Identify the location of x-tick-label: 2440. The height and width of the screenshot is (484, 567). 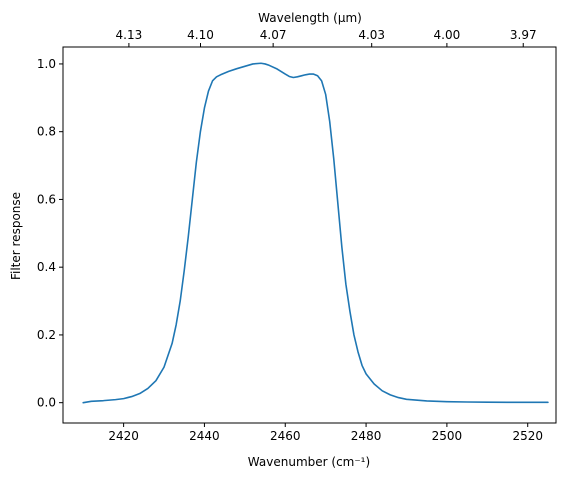
(204, 436).